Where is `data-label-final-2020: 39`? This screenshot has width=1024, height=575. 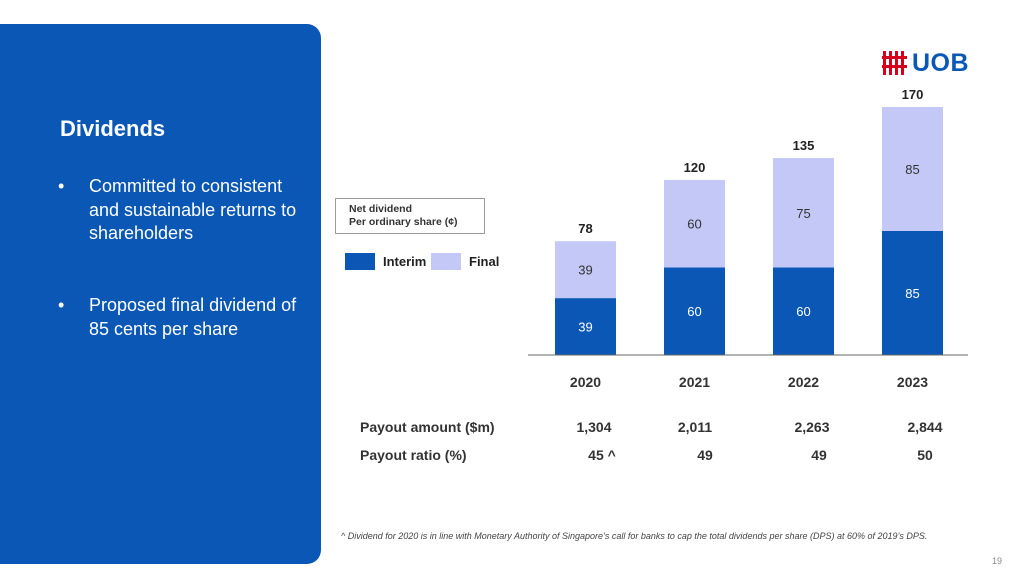
data-label-final-2020: 39 is located at coordinates (585, 270).